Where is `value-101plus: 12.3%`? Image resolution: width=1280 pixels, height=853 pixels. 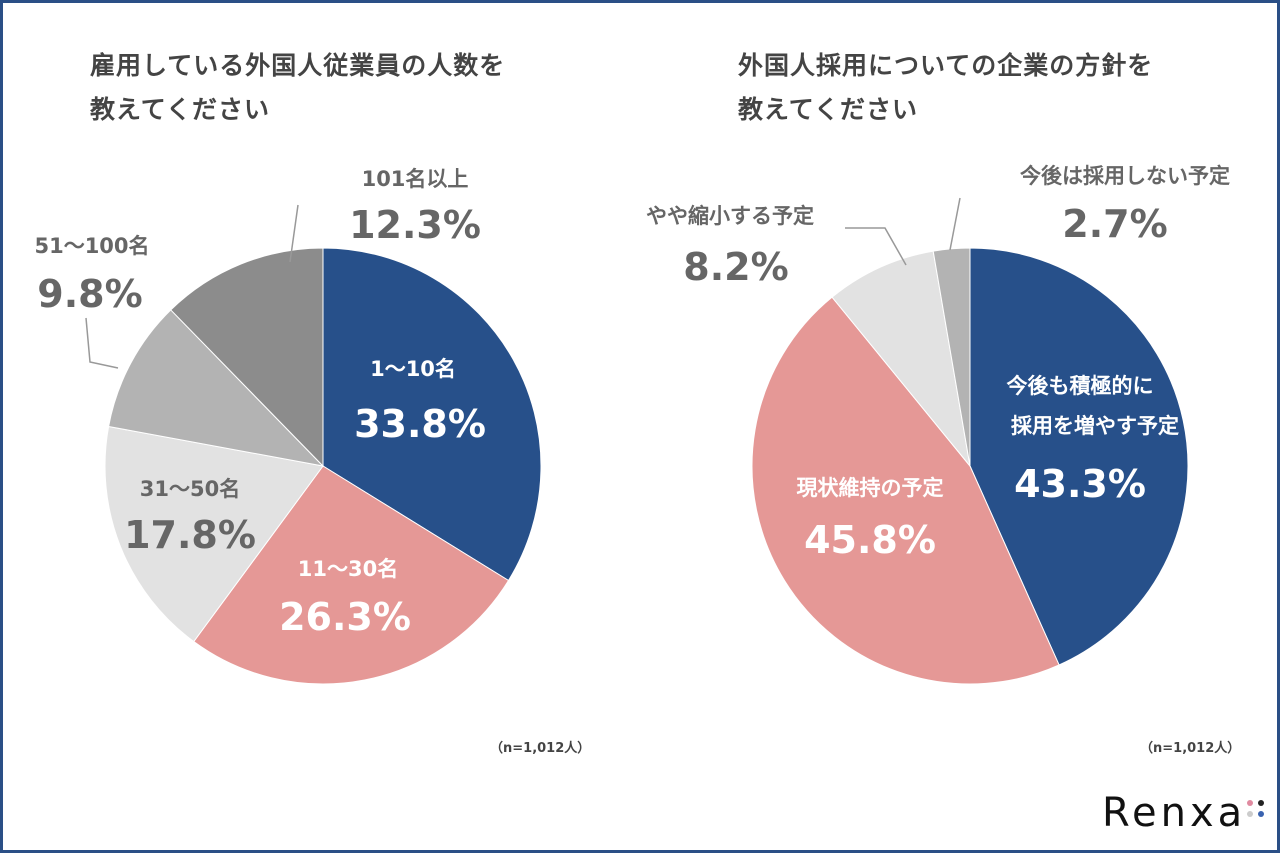 value-101plus: 12.3% is located at coordinates (415, 225).